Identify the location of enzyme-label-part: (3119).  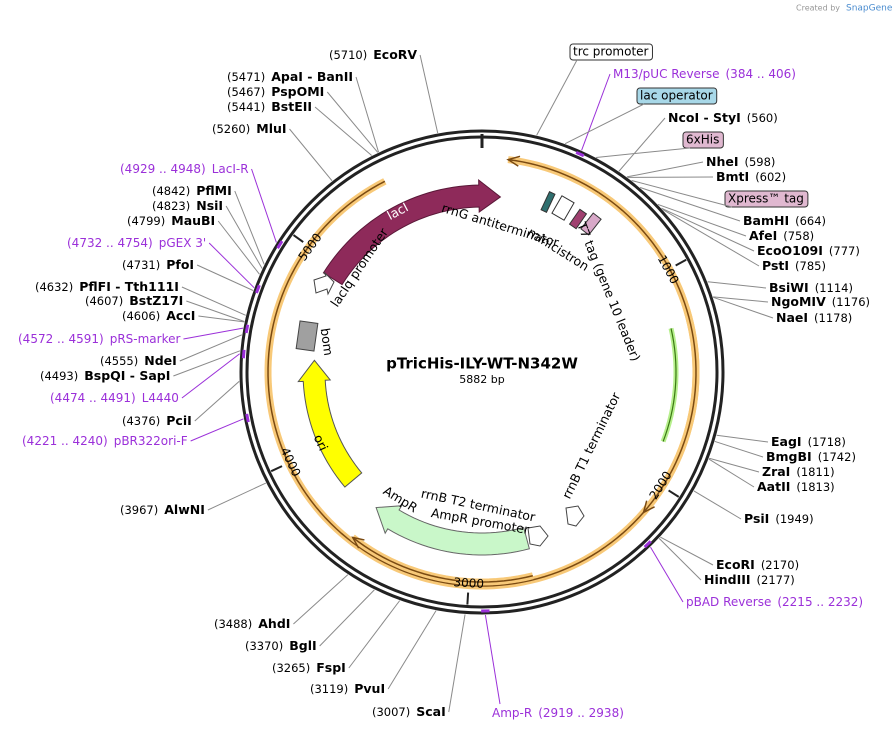
(329, 689).